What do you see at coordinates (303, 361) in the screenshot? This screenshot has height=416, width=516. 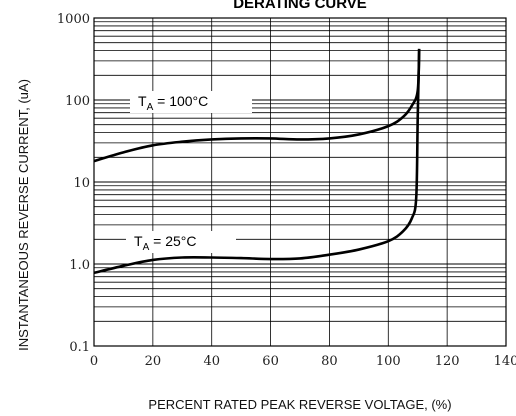 I see `x-tick-labels: 0 20 40 60 80 100 120 140` at bounding box center [303, 361].